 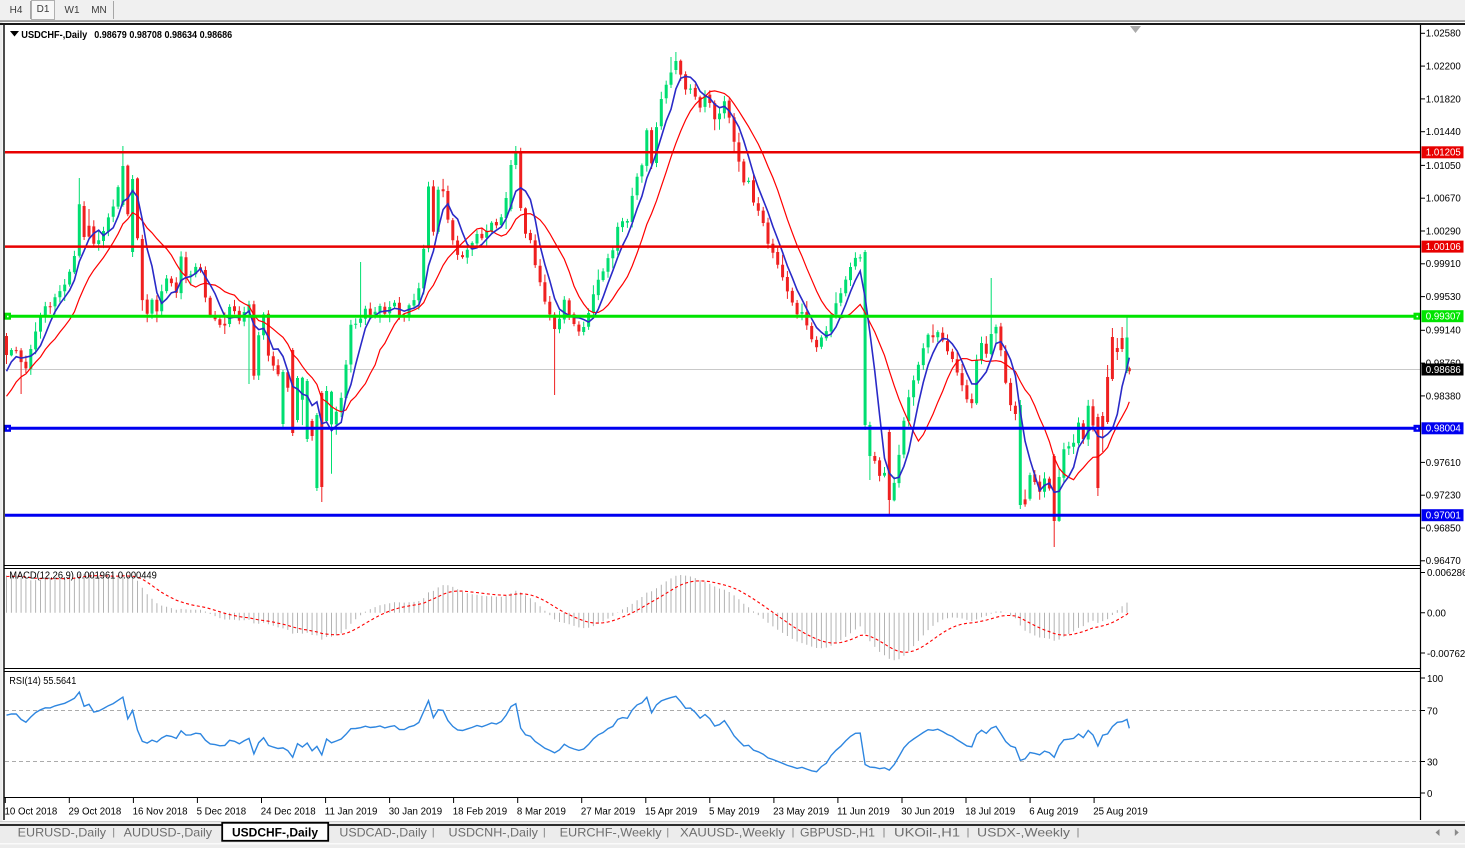 I want to click on svg-text: 0.98380, so click(x=1444, y=396).